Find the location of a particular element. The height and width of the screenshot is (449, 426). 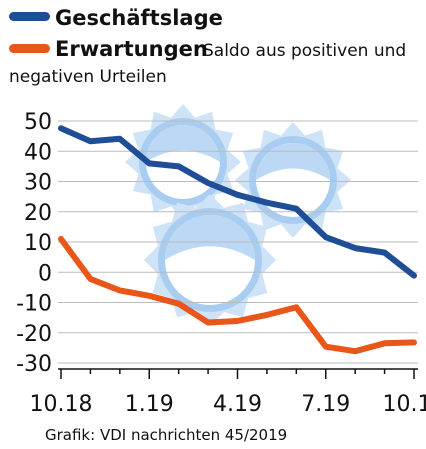

y-tick-label: 30 is located at coordinates (38, 183).